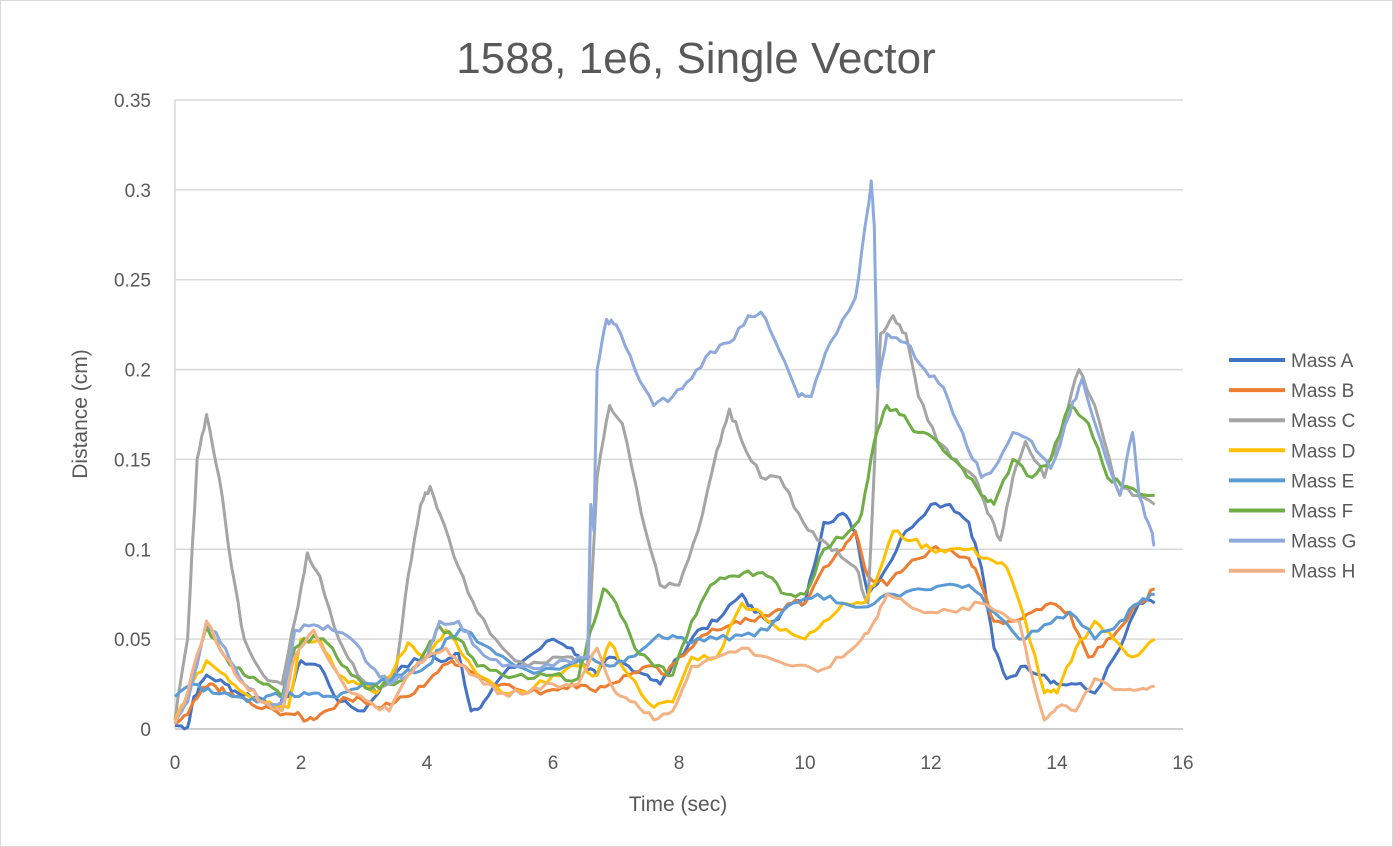  I want to click on y-tick-label: 0, so click(145, 730).